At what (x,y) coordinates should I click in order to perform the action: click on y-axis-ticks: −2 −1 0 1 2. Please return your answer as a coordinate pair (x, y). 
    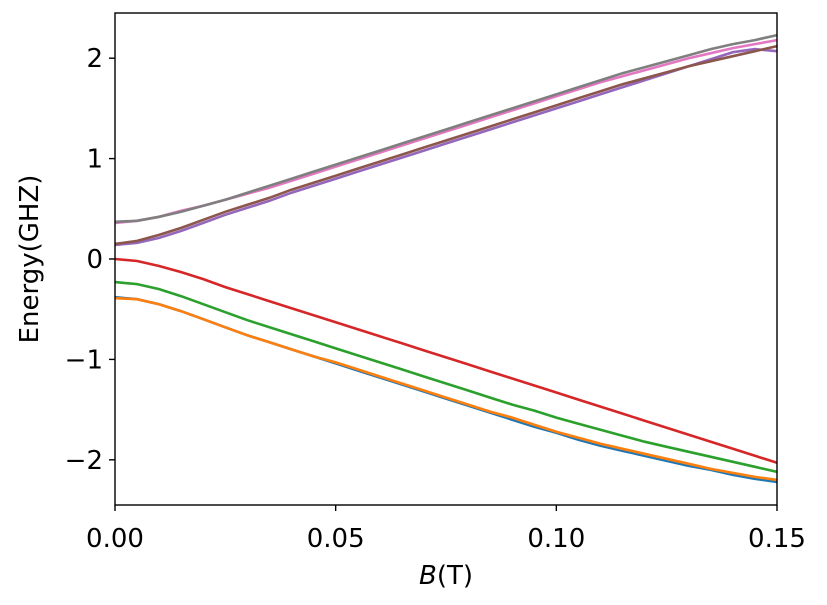
    Looking at the image, I should click on (90, 260).